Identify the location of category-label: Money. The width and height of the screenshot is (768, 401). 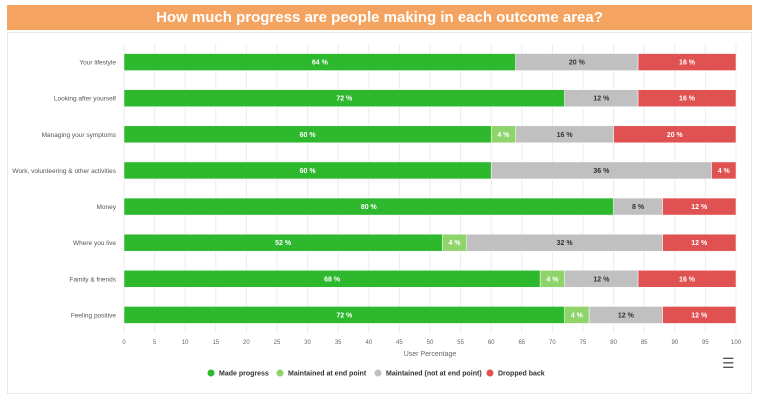
(106, 207).